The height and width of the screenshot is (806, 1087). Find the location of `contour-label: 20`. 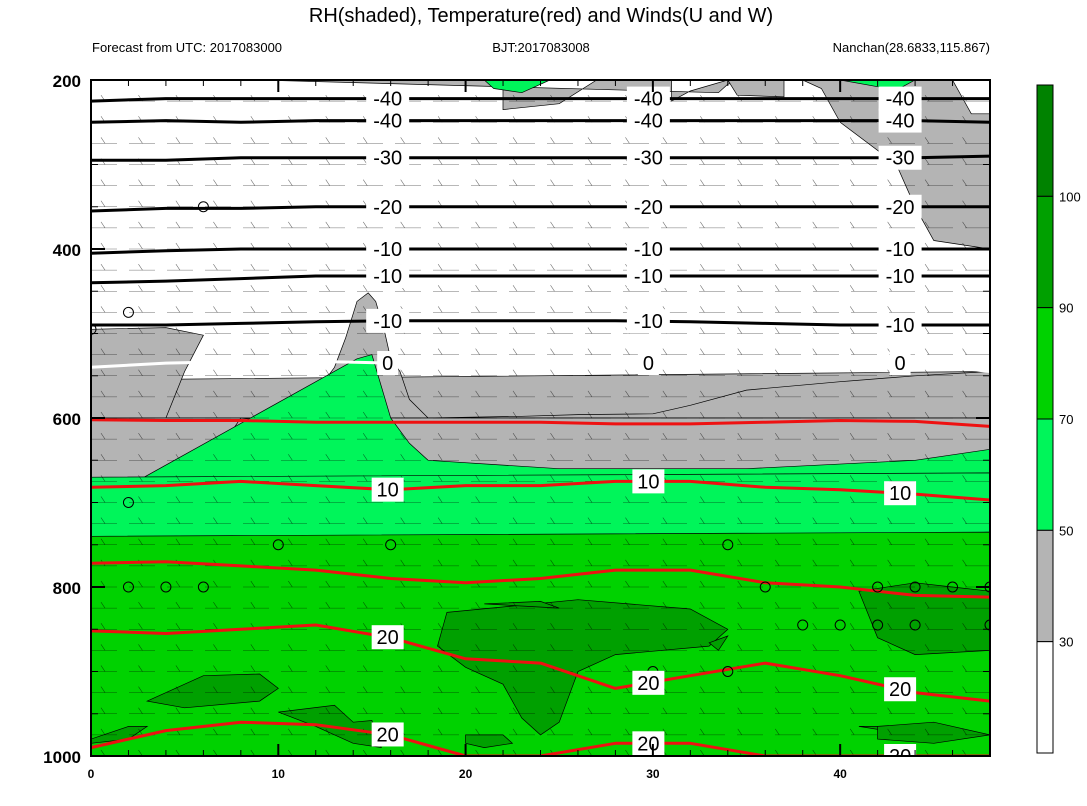

contour-label: 20 is located at coordinates (900, 757).